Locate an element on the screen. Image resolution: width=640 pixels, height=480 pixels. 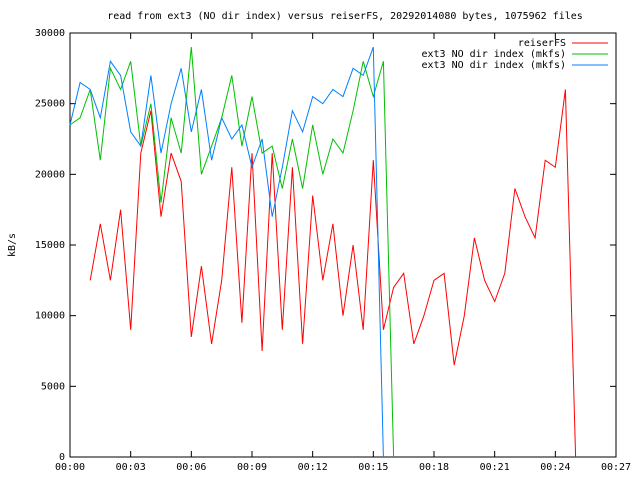
y-tick-label: 15000 is located at coordinates (50, 245).